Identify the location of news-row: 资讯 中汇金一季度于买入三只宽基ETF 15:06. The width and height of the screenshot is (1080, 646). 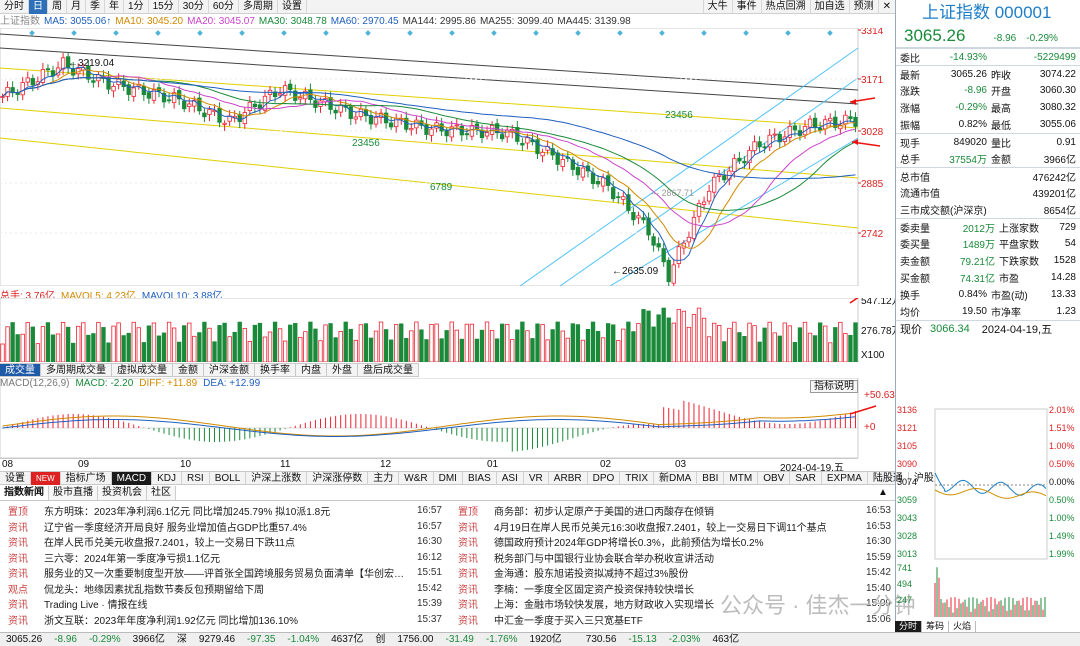
(672, 620).